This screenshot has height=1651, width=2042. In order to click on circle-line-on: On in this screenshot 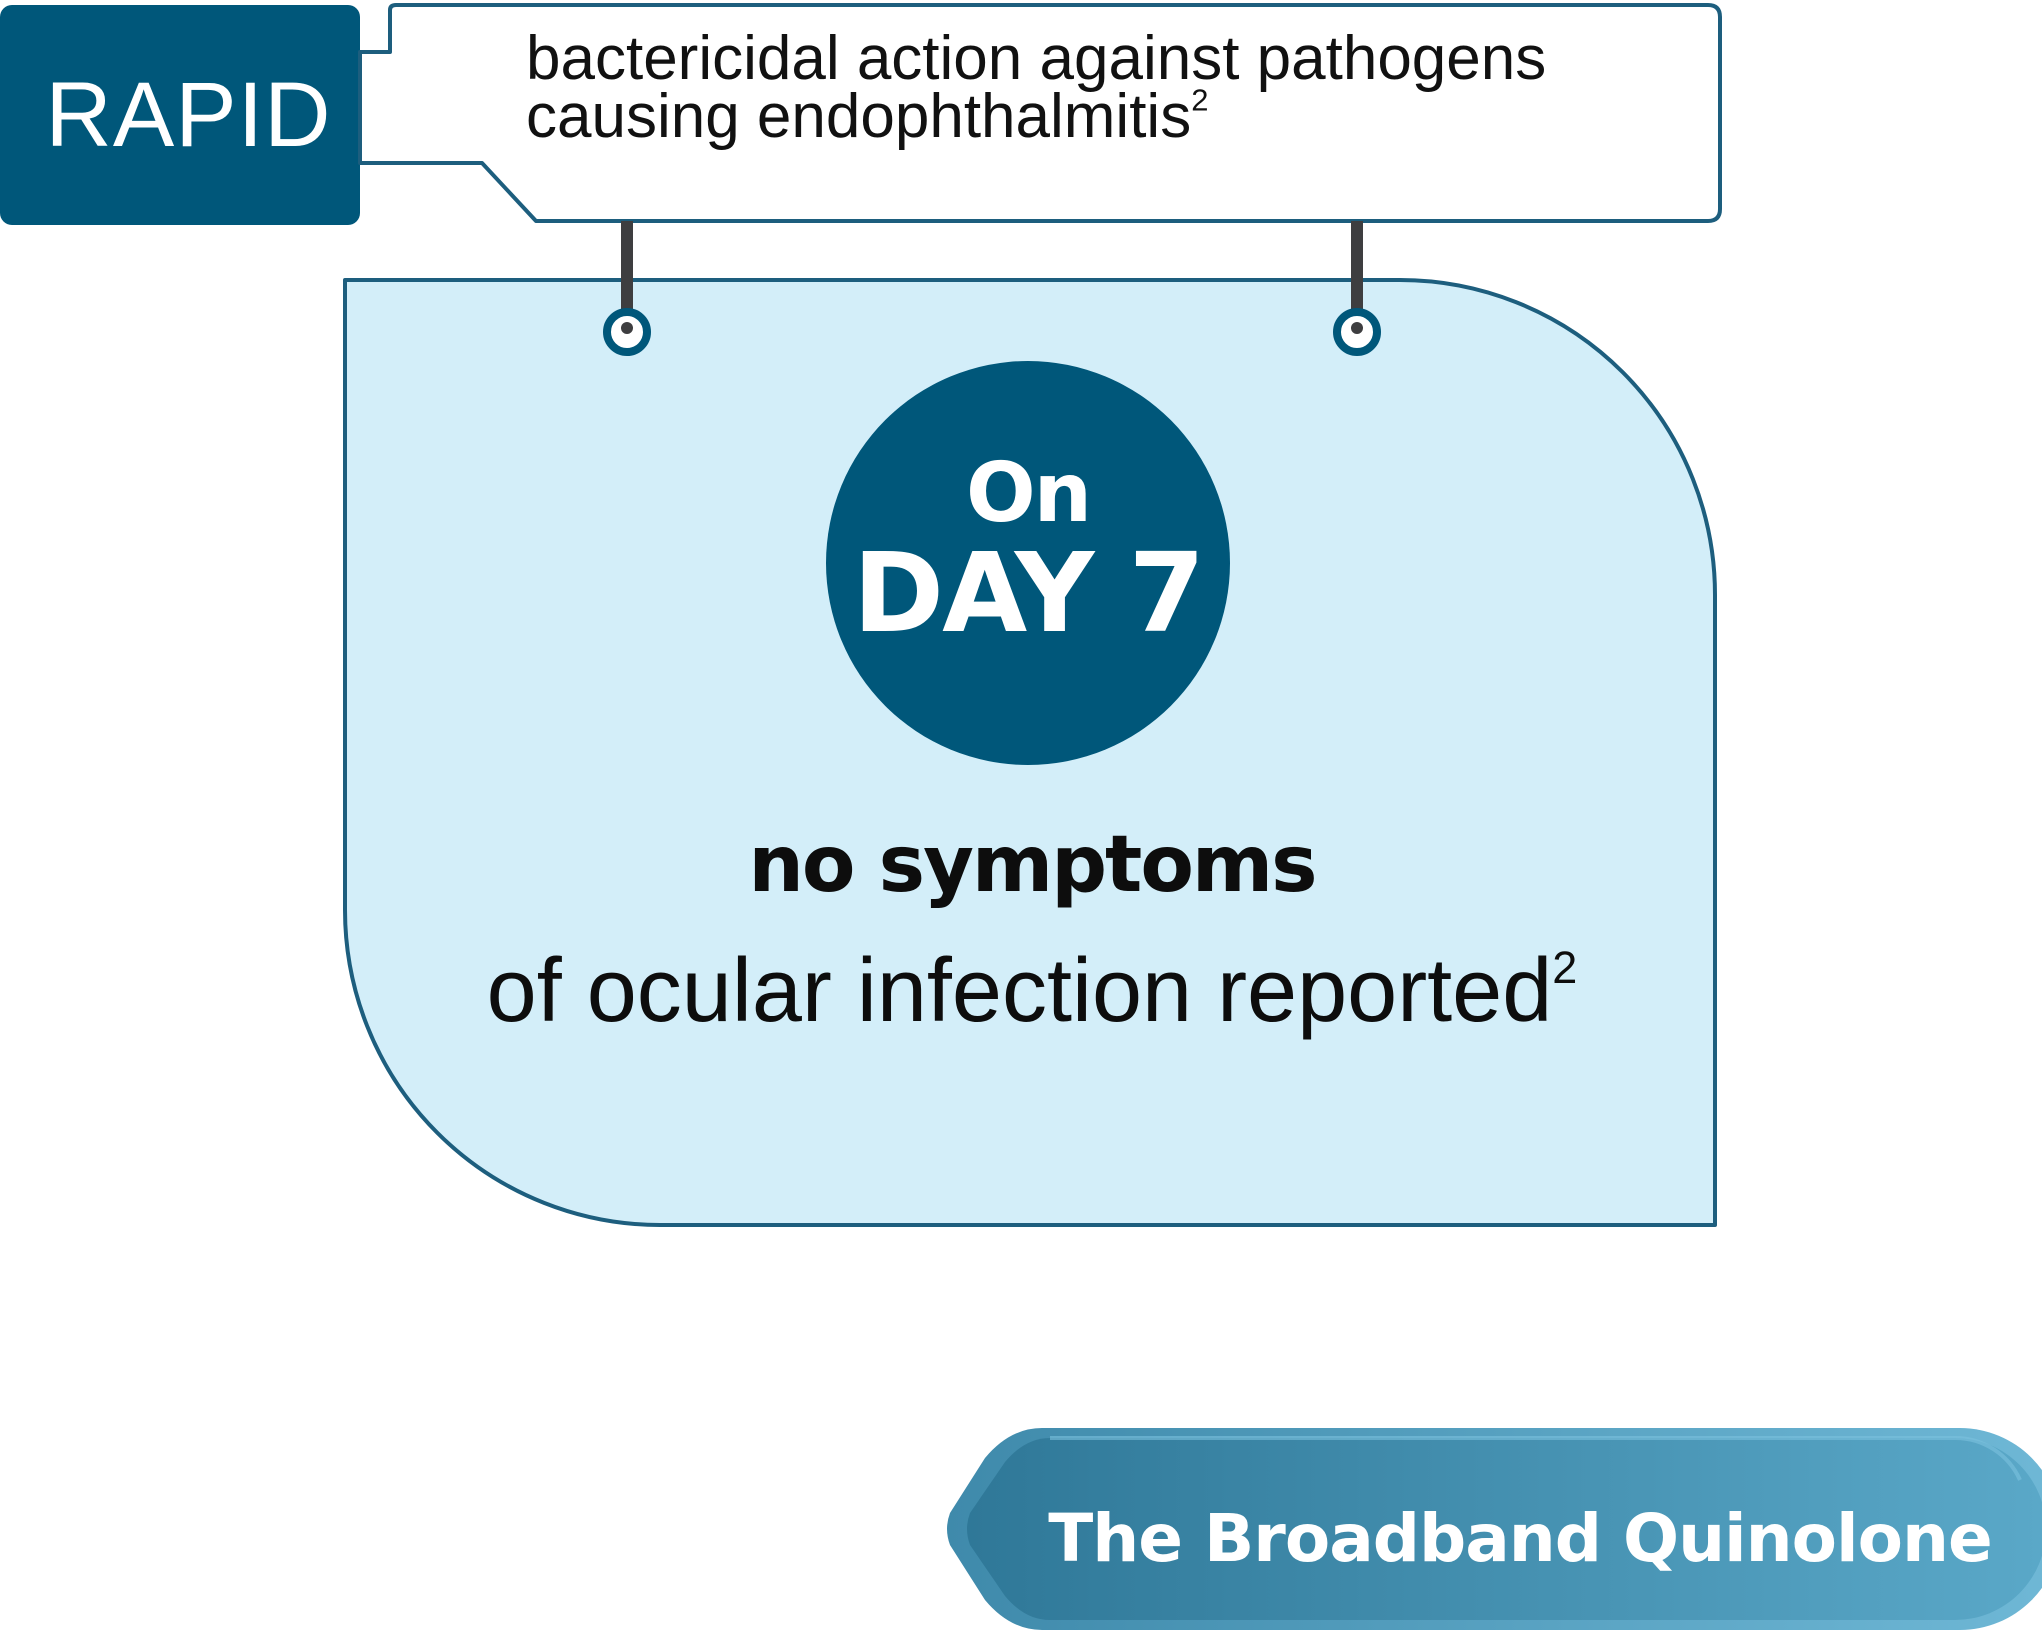, I will do `click(1028, 493)`.